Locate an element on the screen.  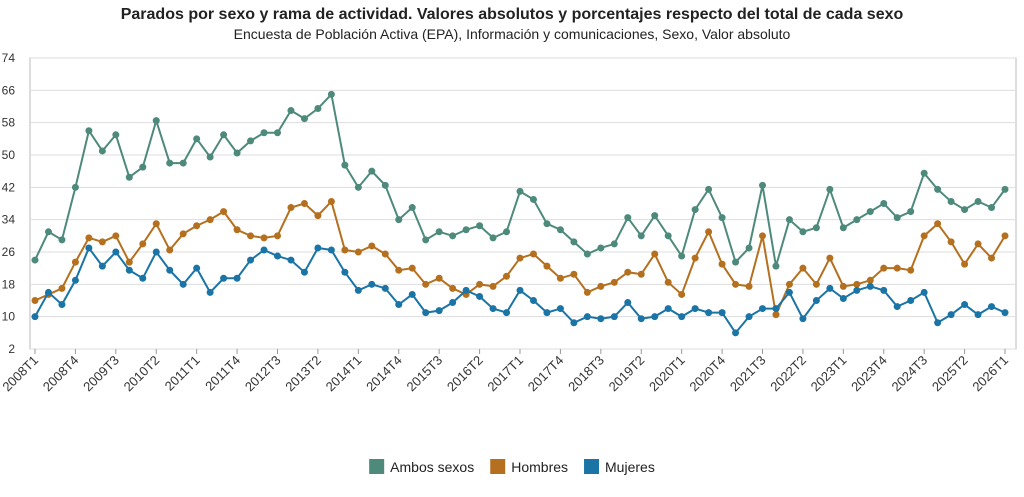
y-tick-label: 58 is located at coordinates (9, 123).